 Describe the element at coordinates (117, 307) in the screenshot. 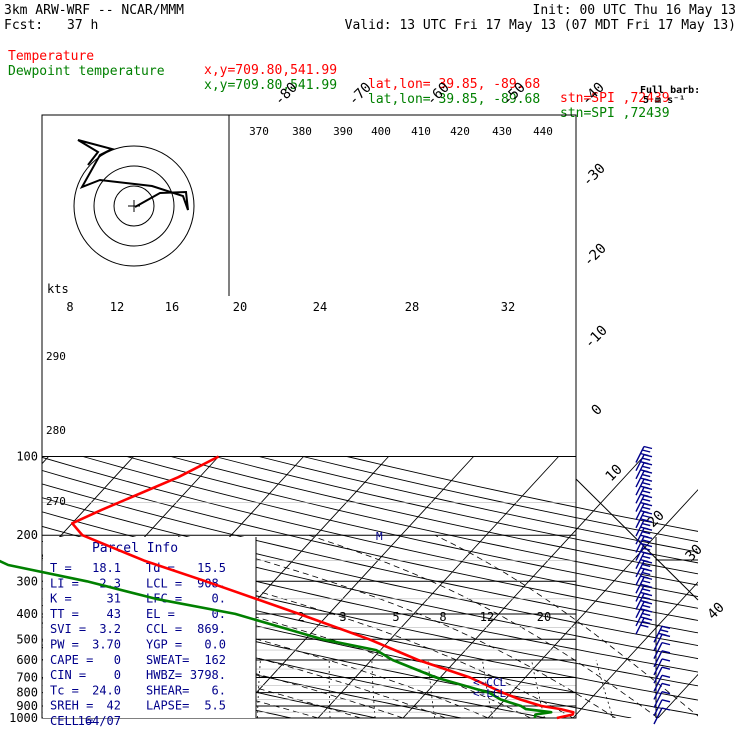

I see `hodograph-speed-label: 12` at that location.